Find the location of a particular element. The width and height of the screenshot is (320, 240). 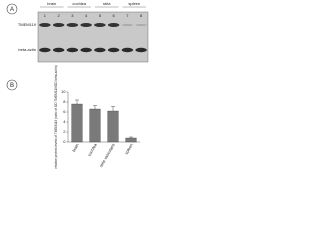

row-label: beta-actin is located at coordinates (27, 49).